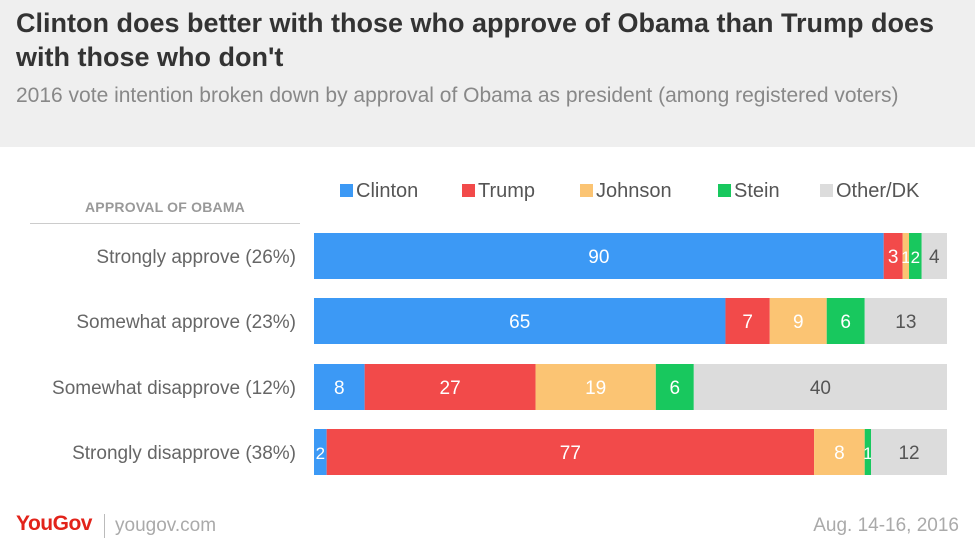 The image size is (975, 548). Describe the element at coordinates (586, 190) in the screenshot. I see `legend-swatch-johnson` at that location.